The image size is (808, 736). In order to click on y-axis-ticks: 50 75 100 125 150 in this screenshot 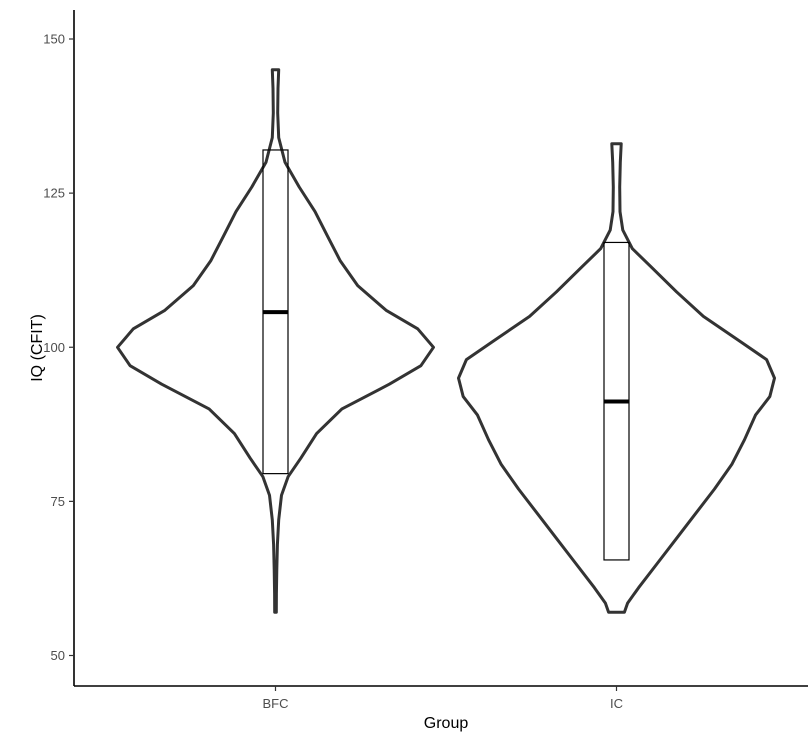, I will do `click(58, 347)`.